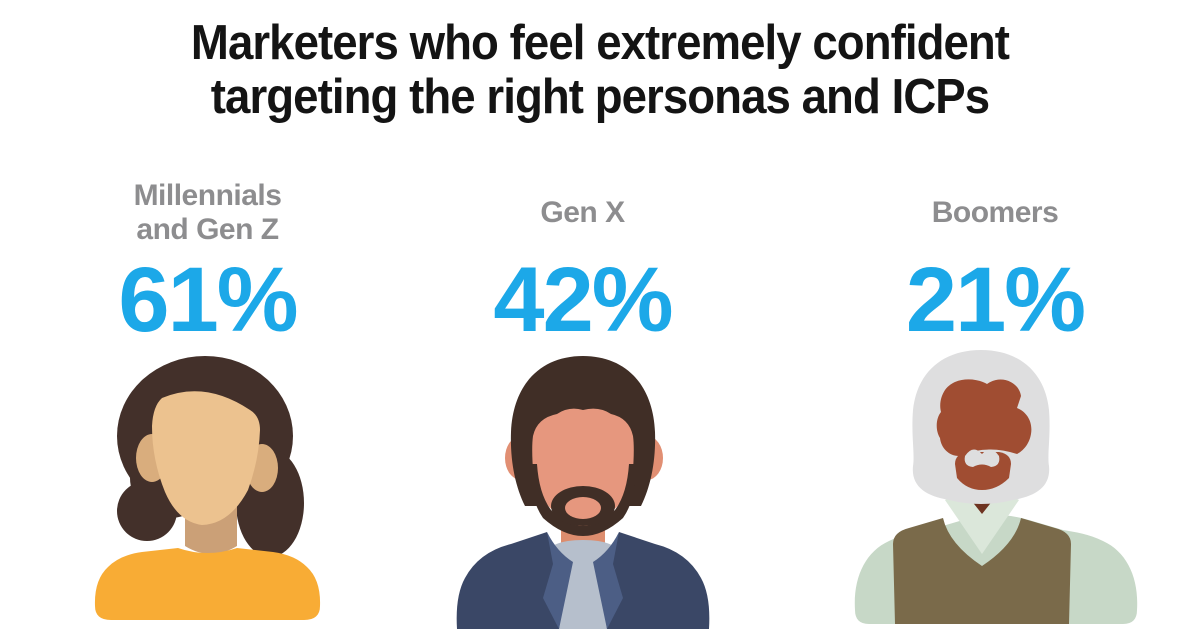 The image size is (1200, 643). What do you see at coordinates (206, 458) in the screenshot?
I see `woman-face` at bounding box center [206, 458].